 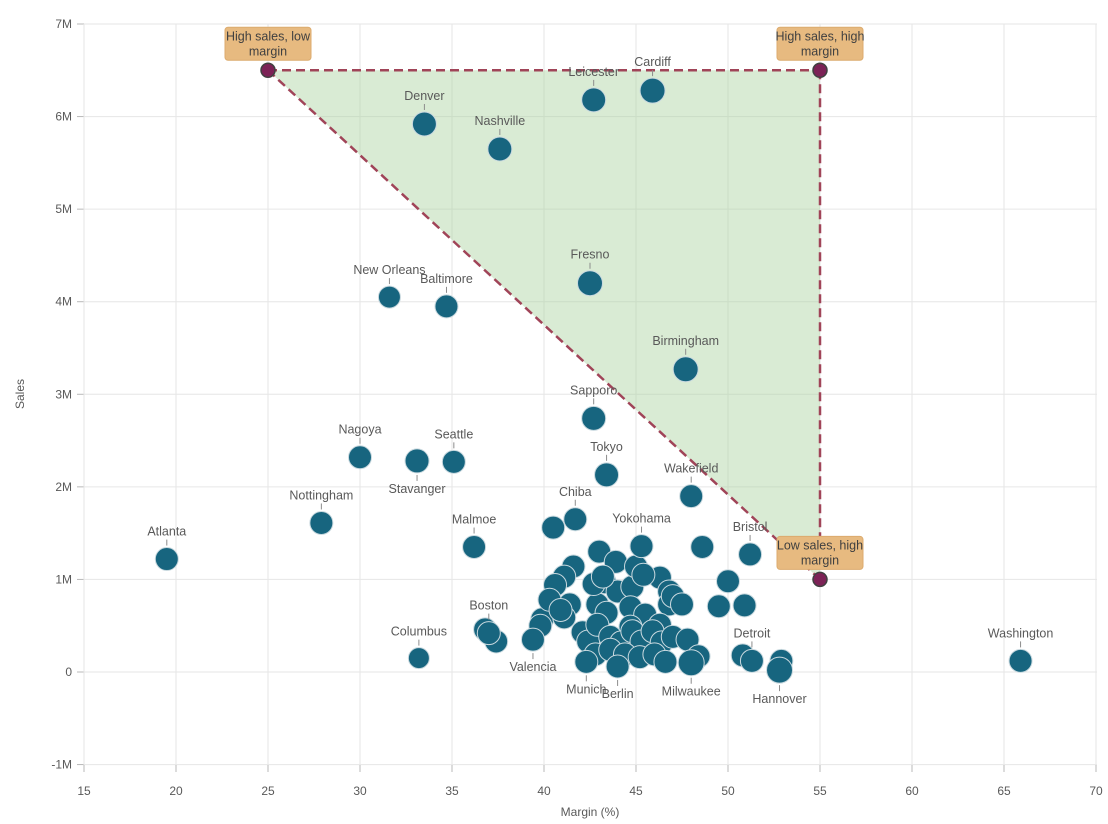 What do you see at coordinates (63, 302) in the screenshot?
I see `y-axis-tick-label: 4M` at bounding box center [63, 302].